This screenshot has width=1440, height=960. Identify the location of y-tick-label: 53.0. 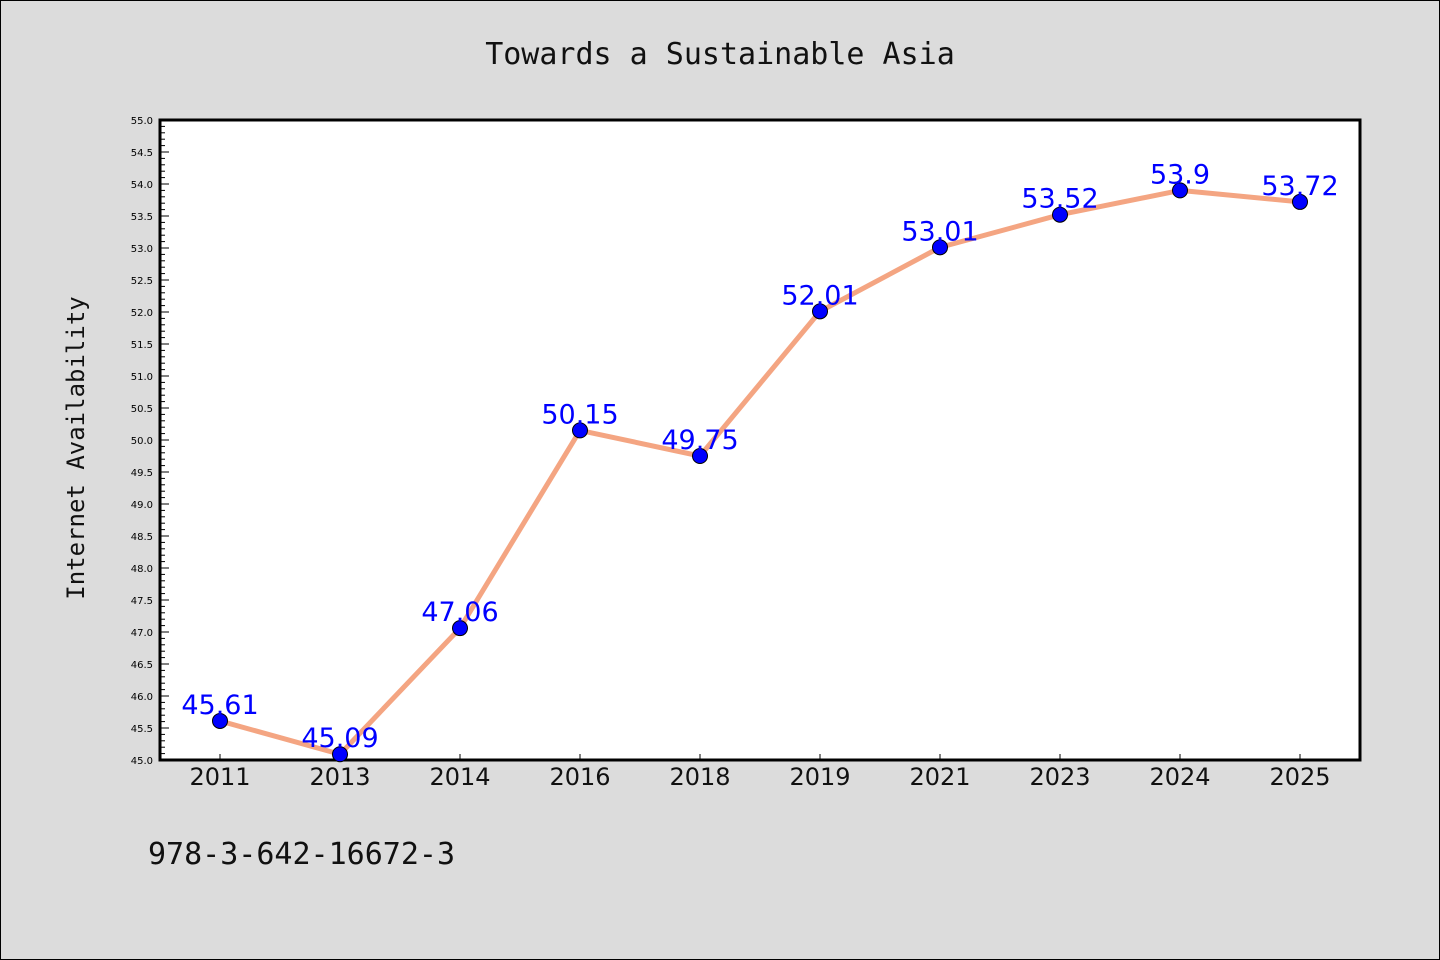
(142, 249).